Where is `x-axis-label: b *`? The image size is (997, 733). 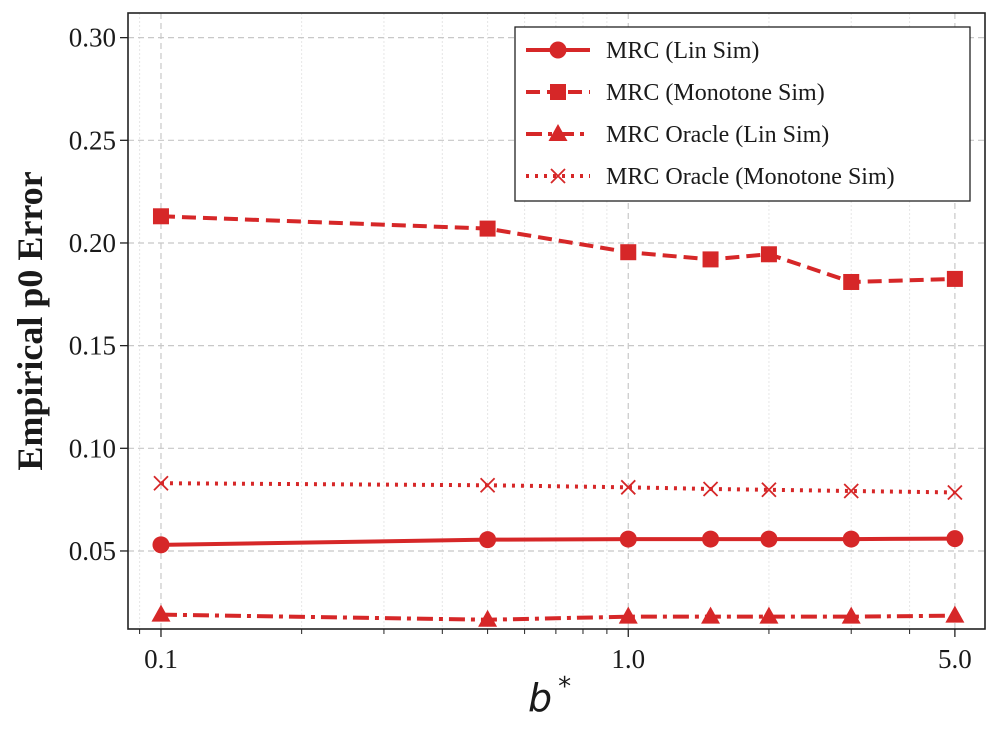
x-axis-label: b * is located at coordinates (549, 696).